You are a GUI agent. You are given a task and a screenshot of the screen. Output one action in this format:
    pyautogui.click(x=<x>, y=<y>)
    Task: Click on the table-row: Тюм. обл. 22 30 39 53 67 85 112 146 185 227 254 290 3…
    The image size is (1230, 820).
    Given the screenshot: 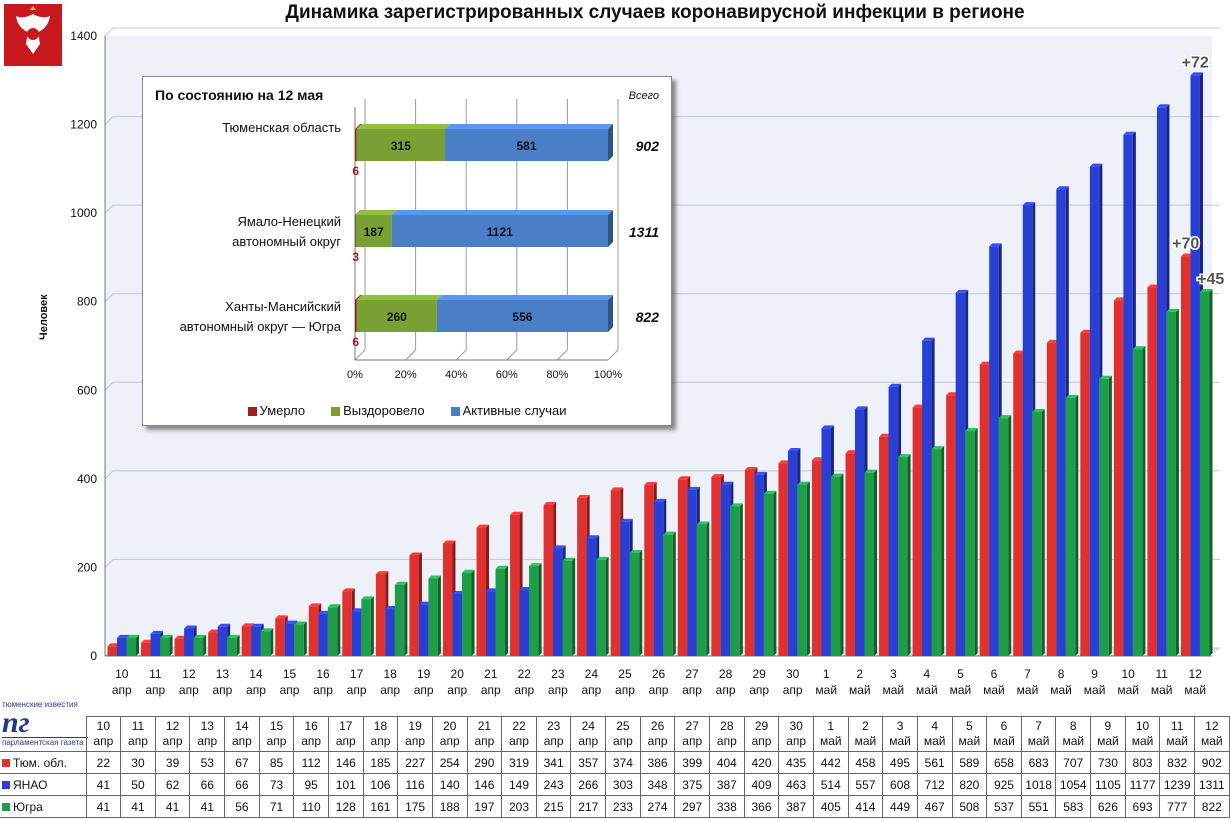 What is the action you would take?
    pyautogui.click(x=615, y=762)
    